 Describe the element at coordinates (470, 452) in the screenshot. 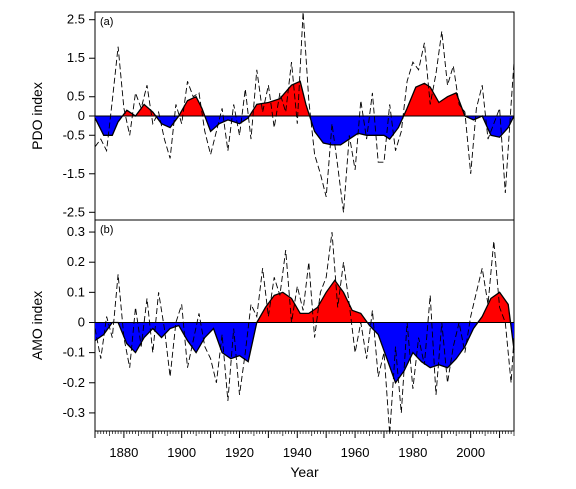

I see `x-tick-label: 2000` at that location.